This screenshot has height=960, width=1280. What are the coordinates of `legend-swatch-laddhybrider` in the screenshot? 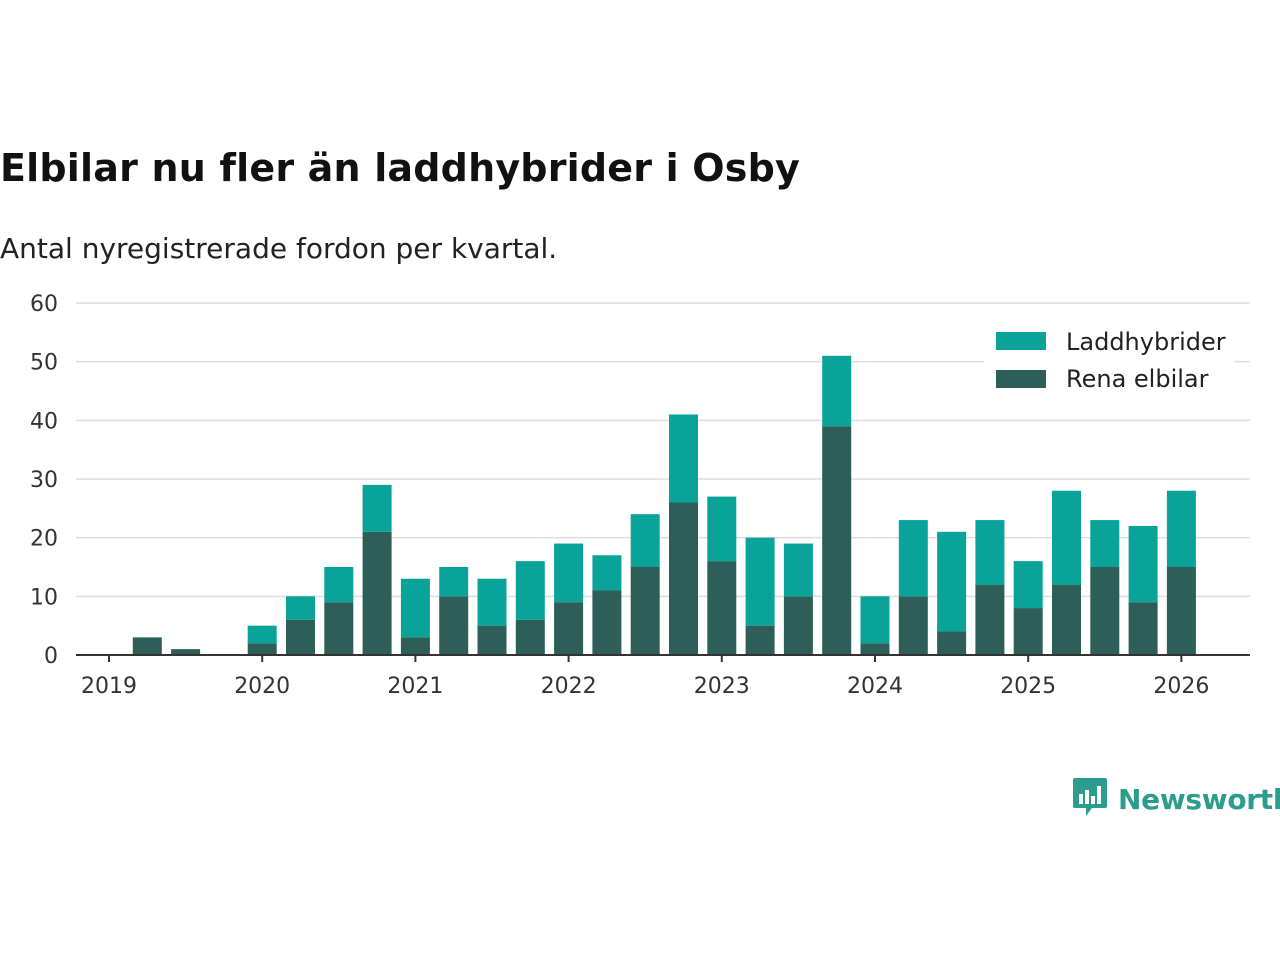 It's located at (1021, 341).